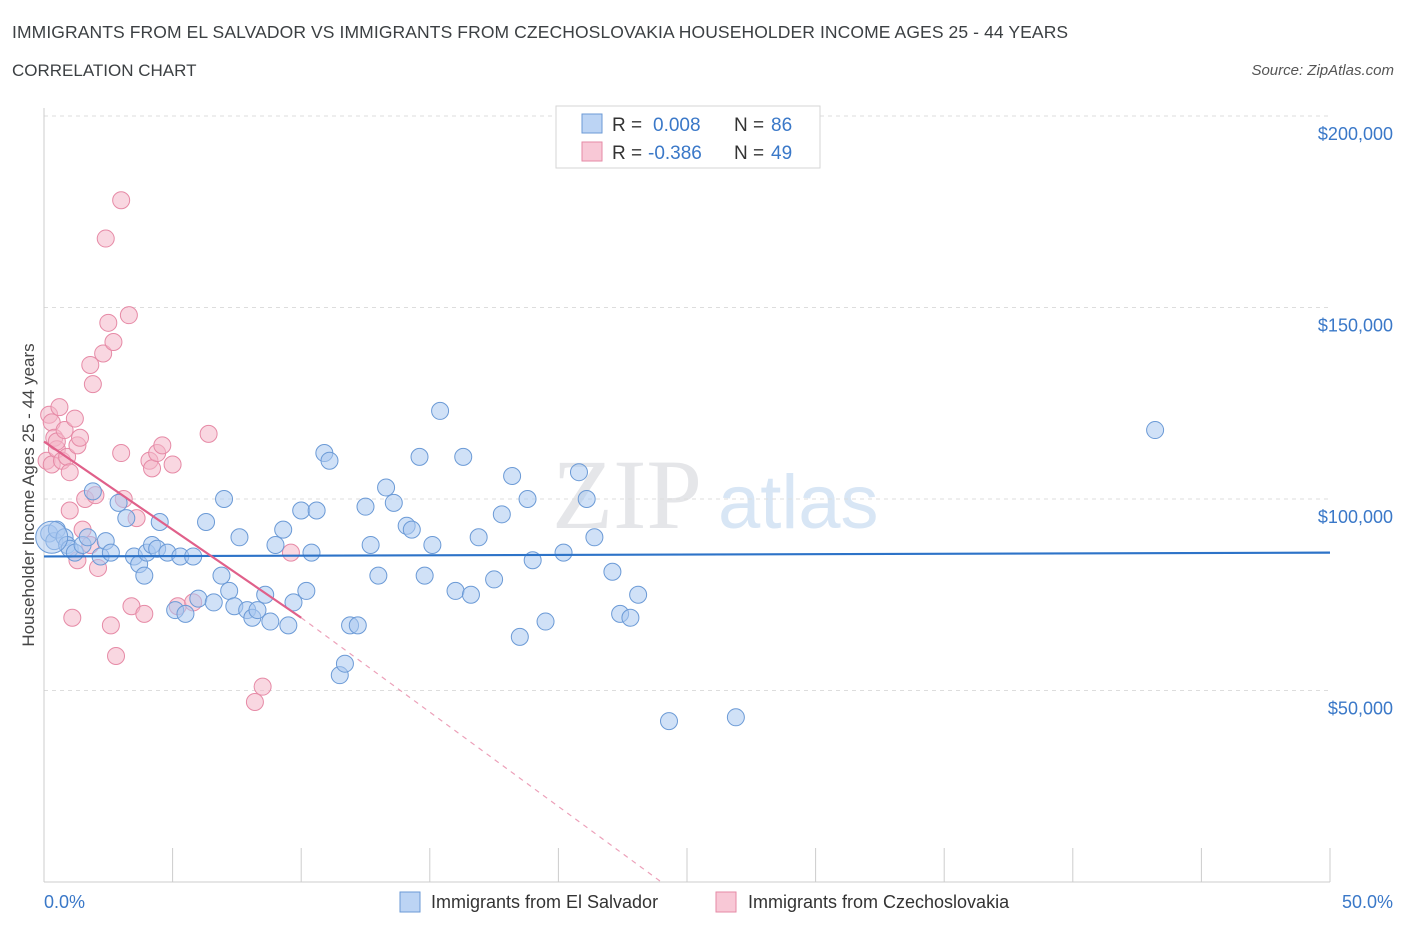 The image size is (1406, 930). I want to click on watermark-atlas: atlas, so click(798, 502).